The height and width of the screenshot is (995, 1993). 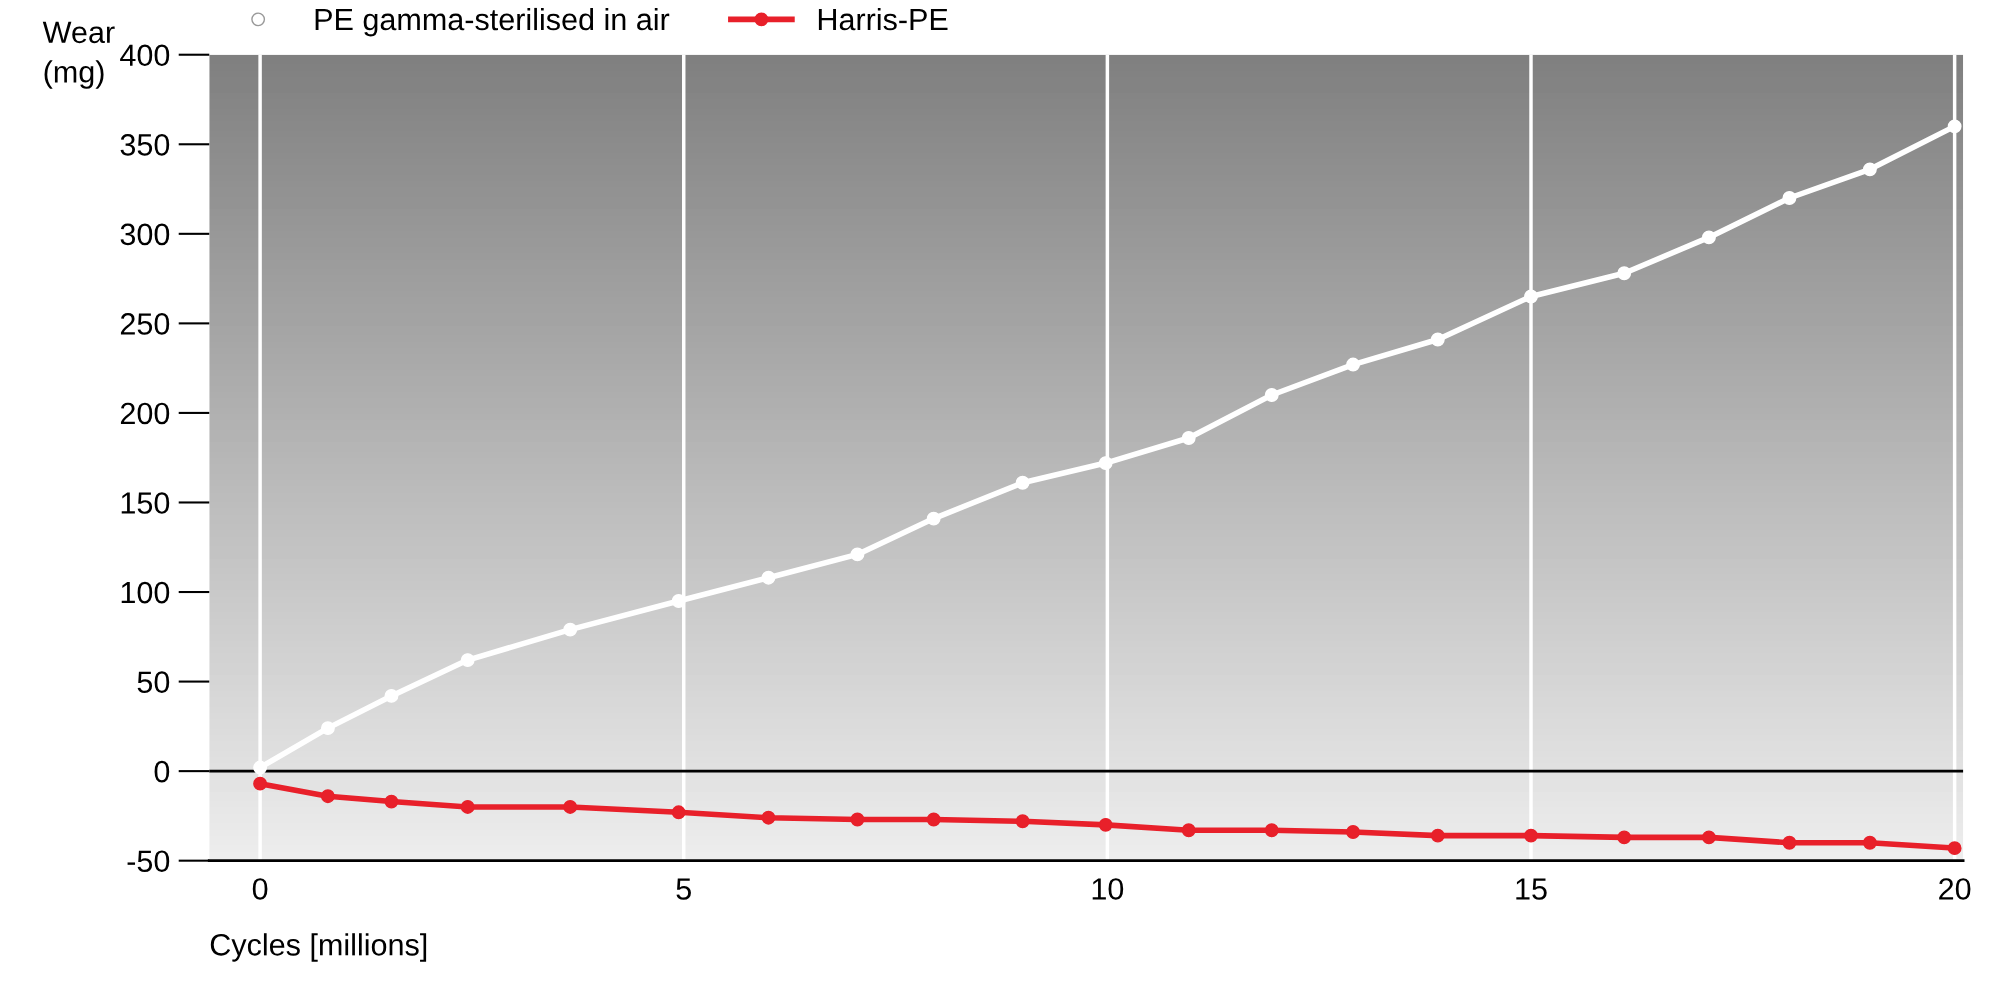 I want to click on x-tick-label: 10, so click(x=1108, y=889).